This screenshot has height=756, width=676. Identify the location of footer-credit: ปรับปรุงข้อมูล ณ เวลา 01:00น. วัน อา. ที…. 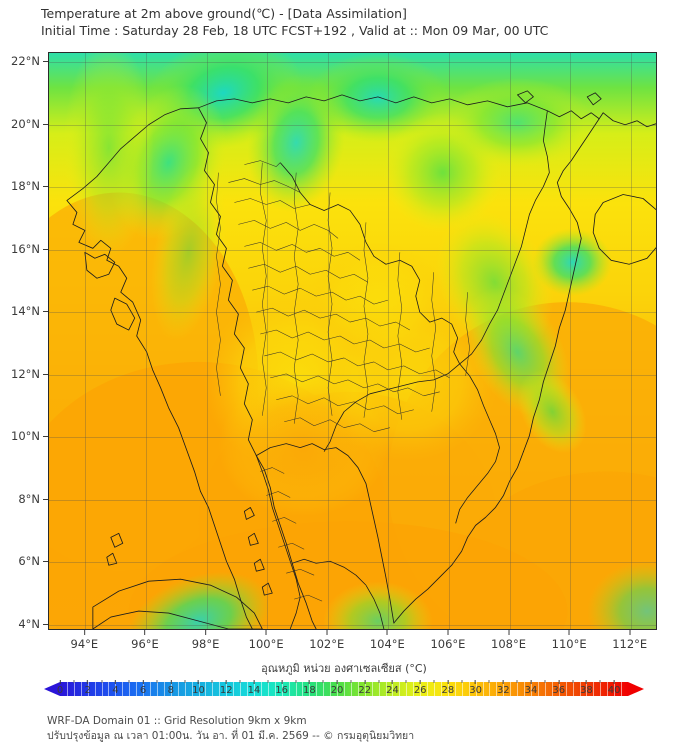
(231, 736).